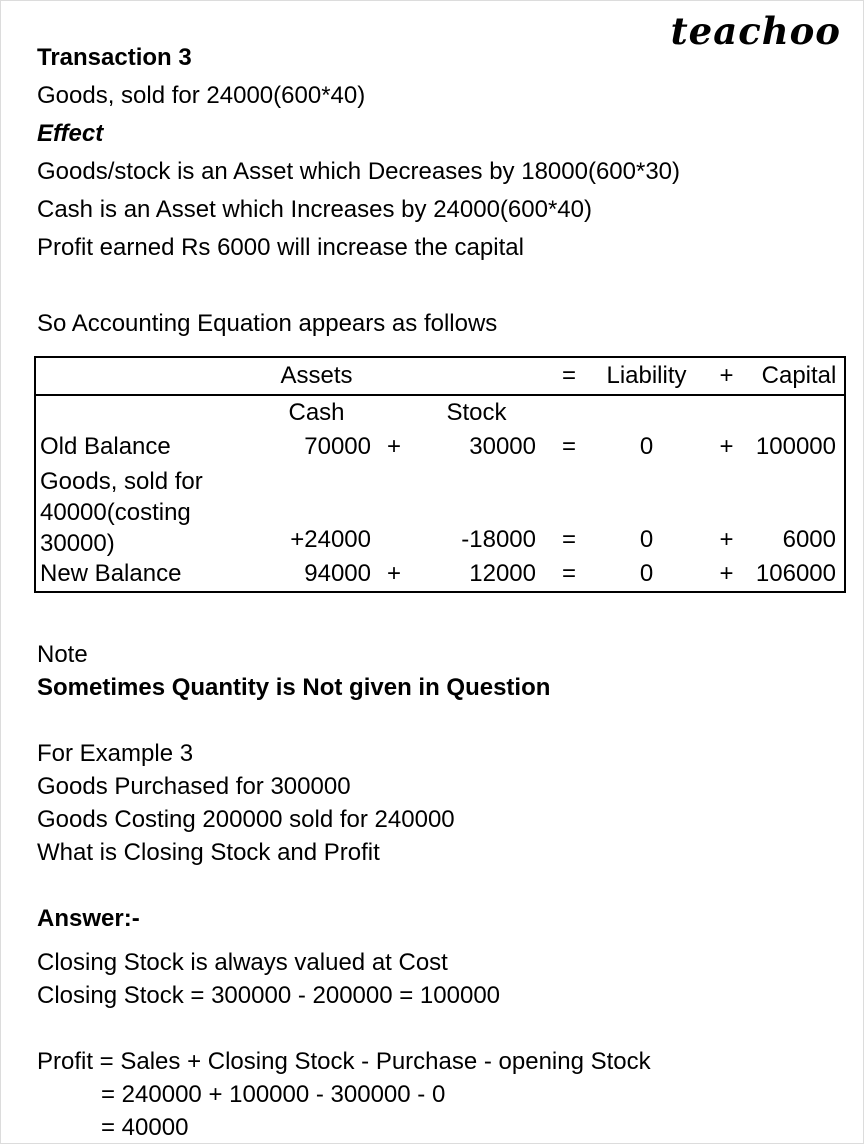 Image resolution: width=864 pixels, height=1144 pixels. What do you see at coordinates (62, 654) in the screenshot?
I see `note-label: Note` at bounding box center [62, 654].